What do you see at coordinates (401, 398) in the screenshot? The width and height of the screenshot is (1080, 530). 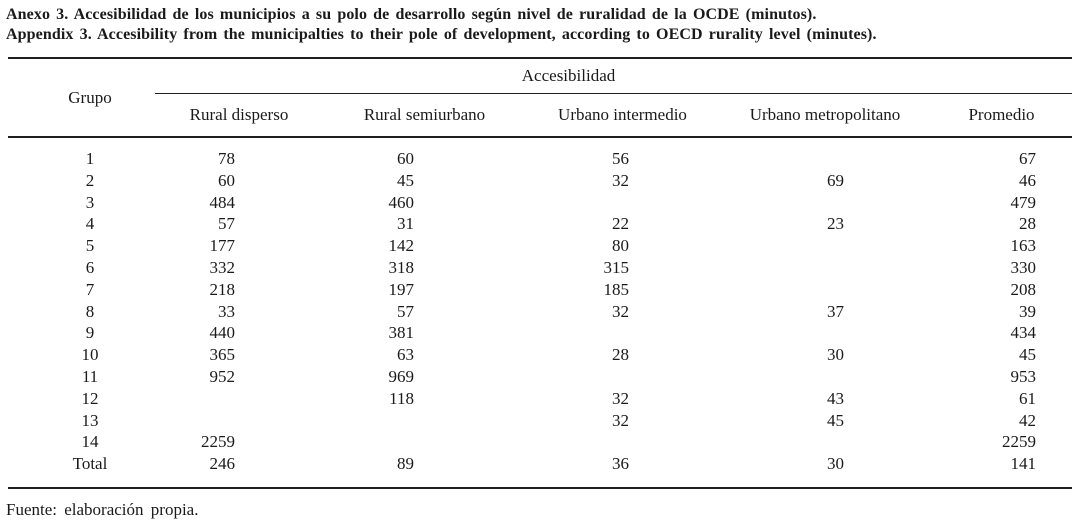 I see `value-cell: 118` at bounding box center [401, 398].